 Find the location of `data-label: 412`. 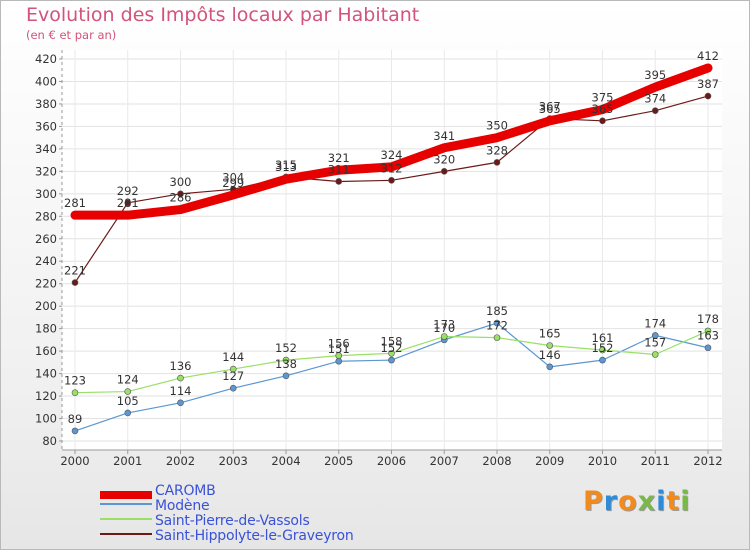

data-label: 412 is located at coordinates (708, 56).